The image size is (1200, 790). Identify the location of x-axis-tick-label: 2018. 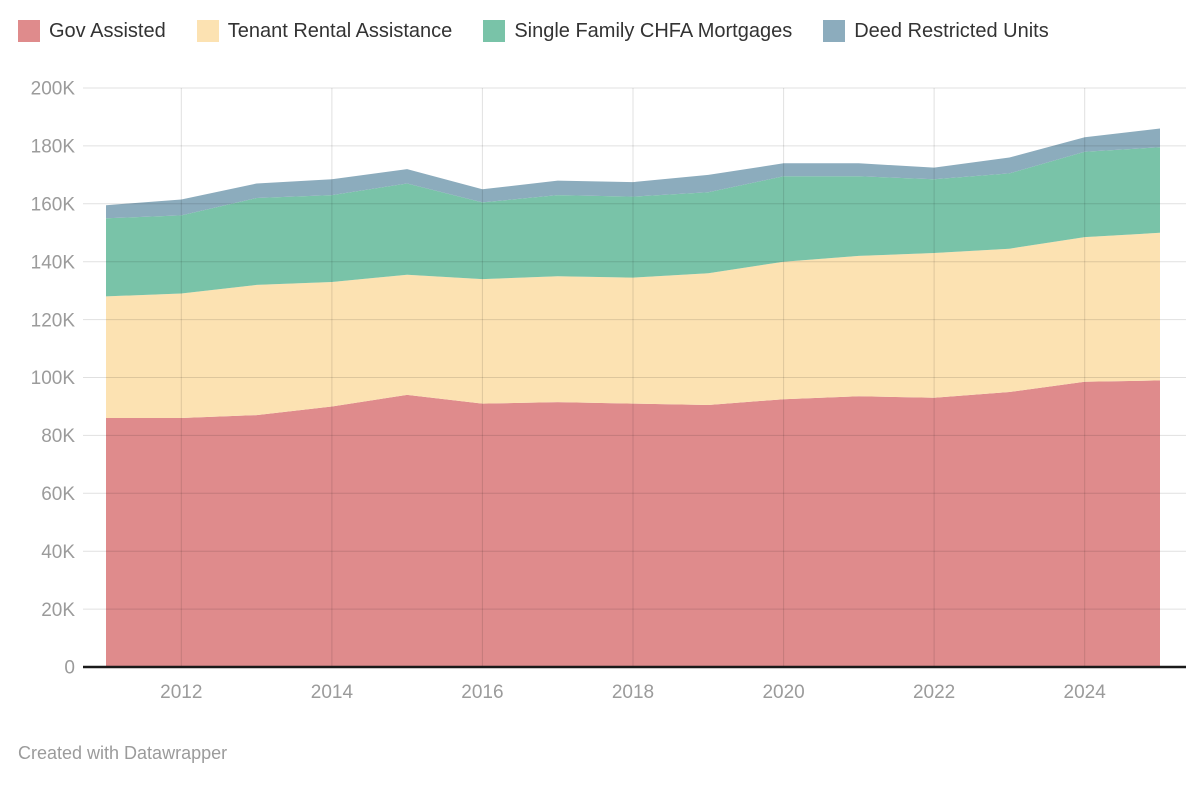
(633, 692).